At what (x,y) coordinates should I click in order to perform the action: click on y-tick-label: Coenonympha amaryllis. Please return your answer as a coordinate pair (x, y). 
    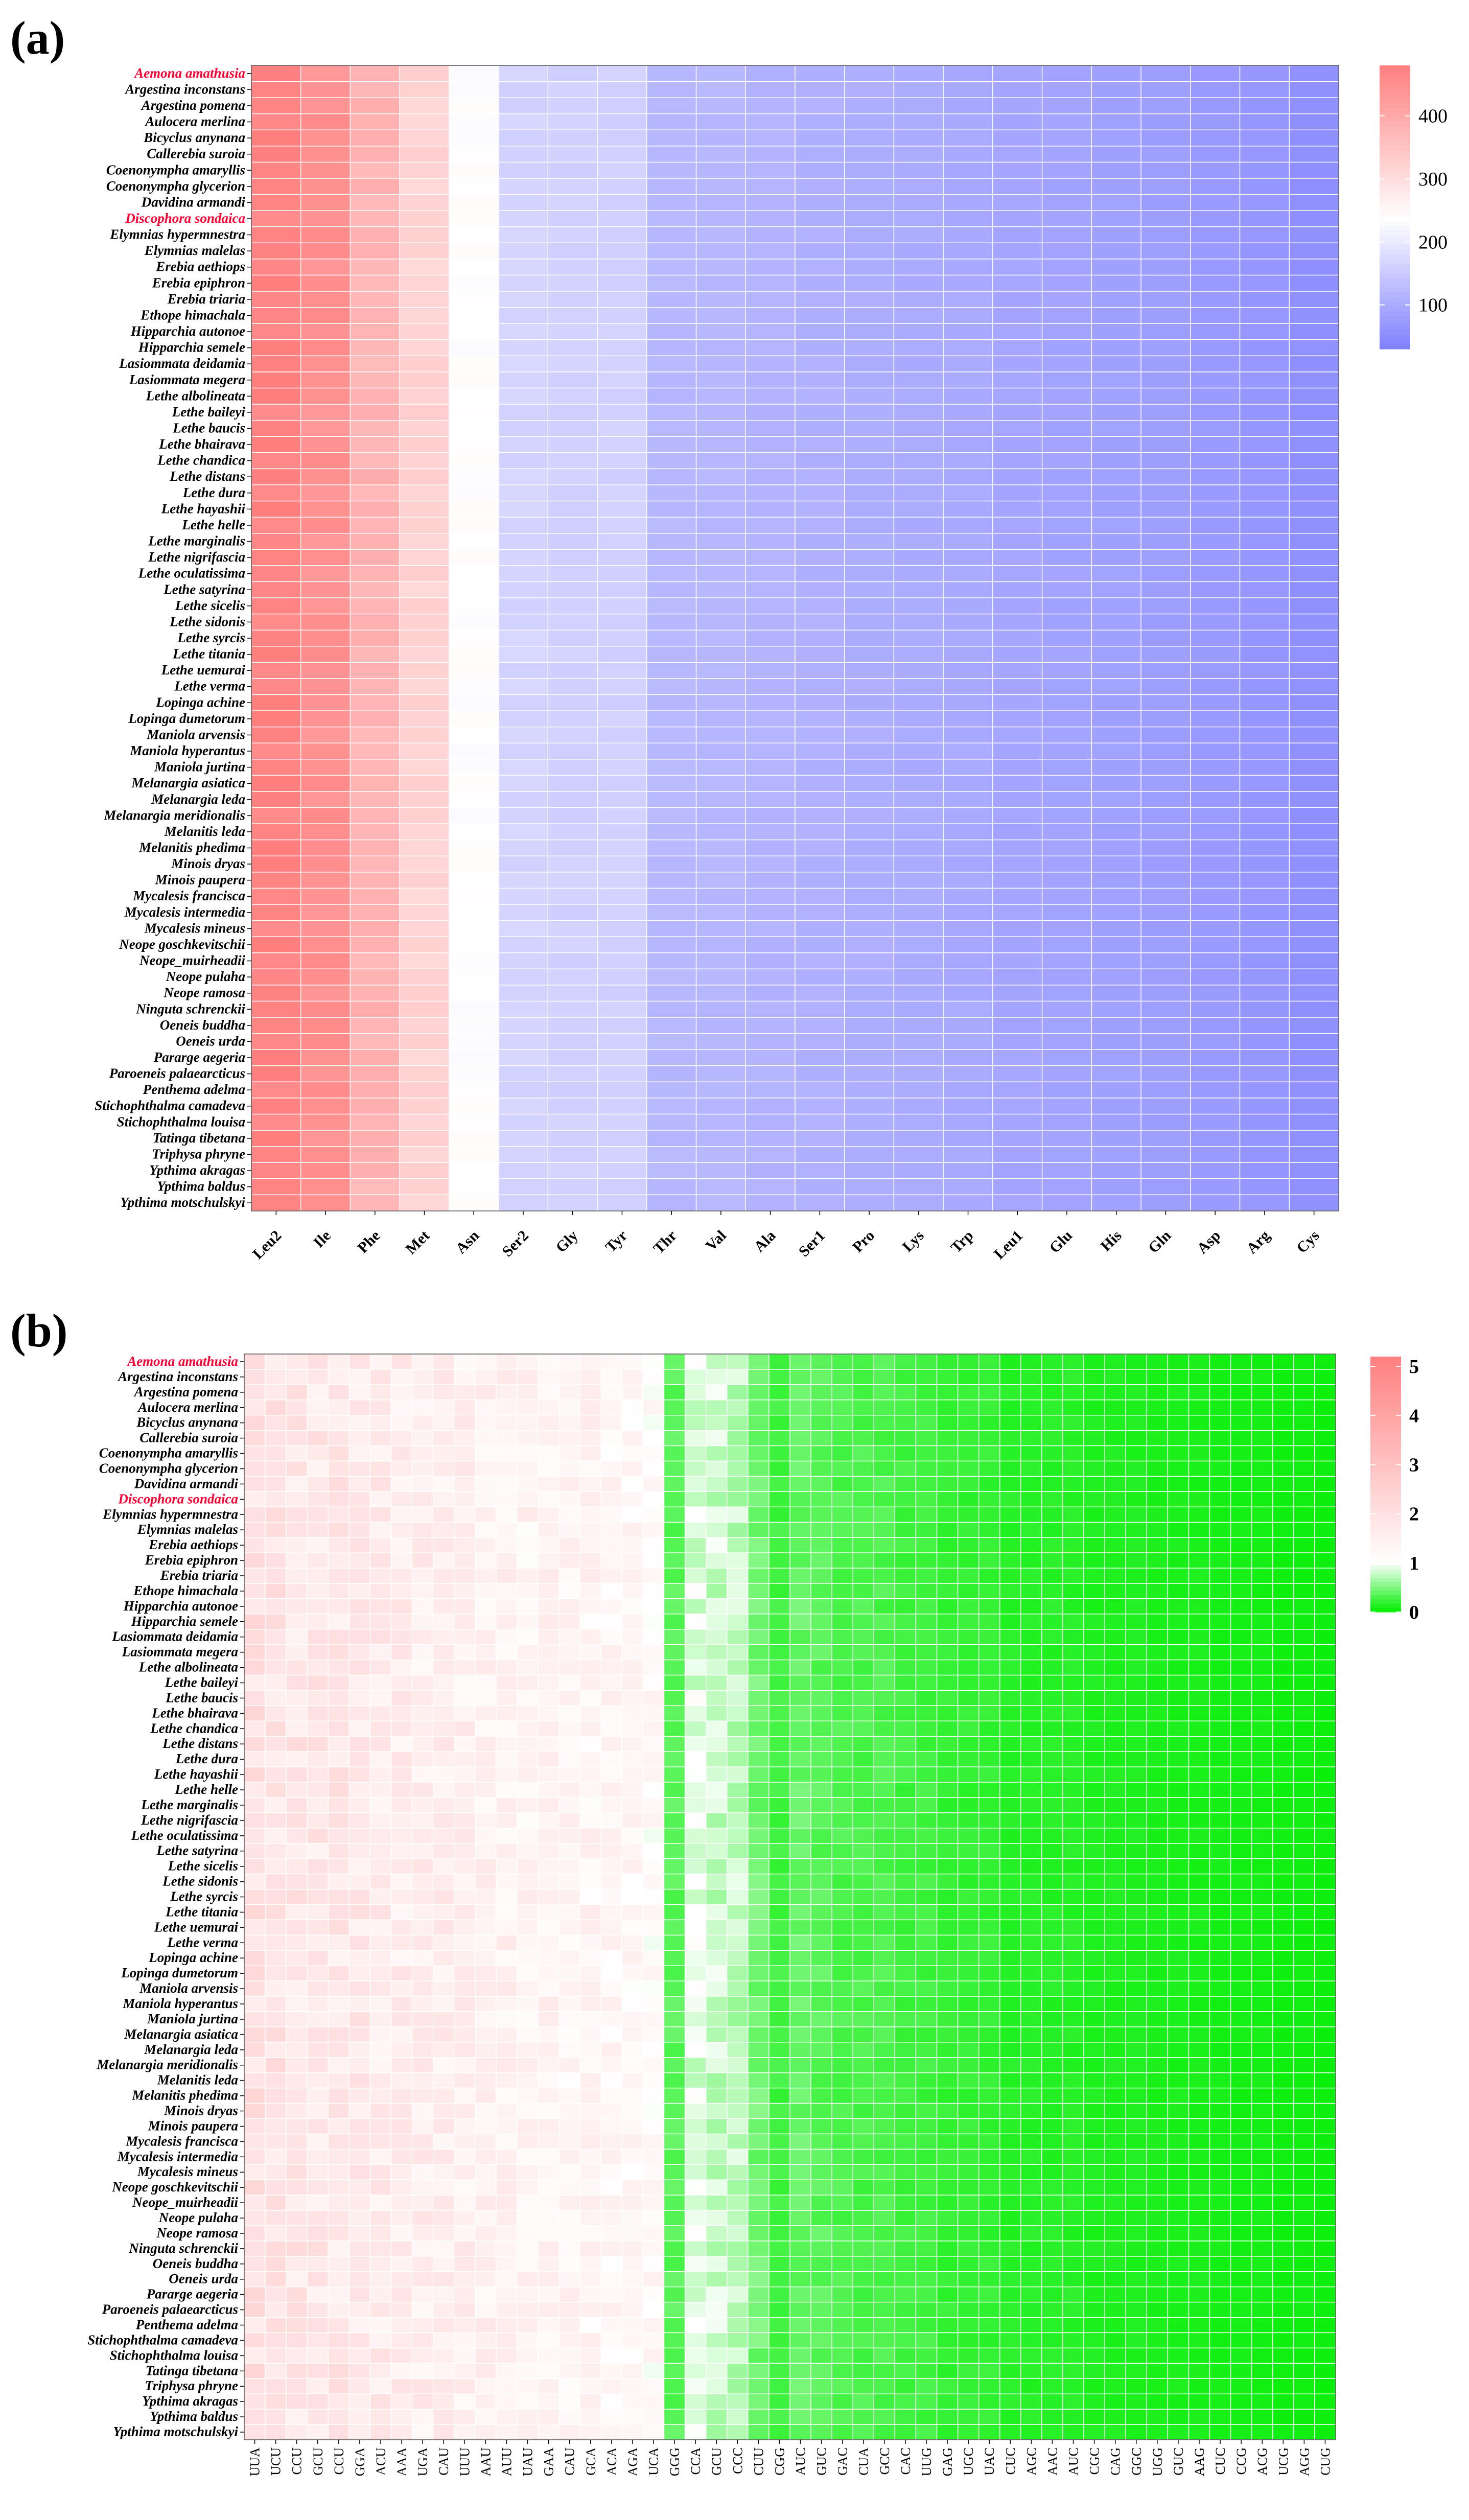
    Looking at the image, I should click on (175, 169).